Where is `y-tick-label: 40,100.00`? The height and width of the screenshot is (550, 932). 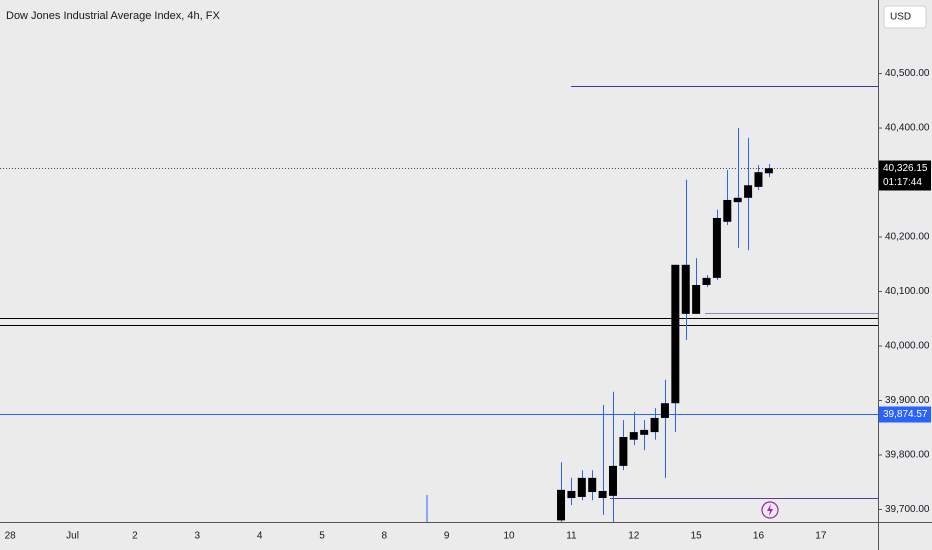 y-tick-label: 40,100.00 is located at coordinates (907, 291).